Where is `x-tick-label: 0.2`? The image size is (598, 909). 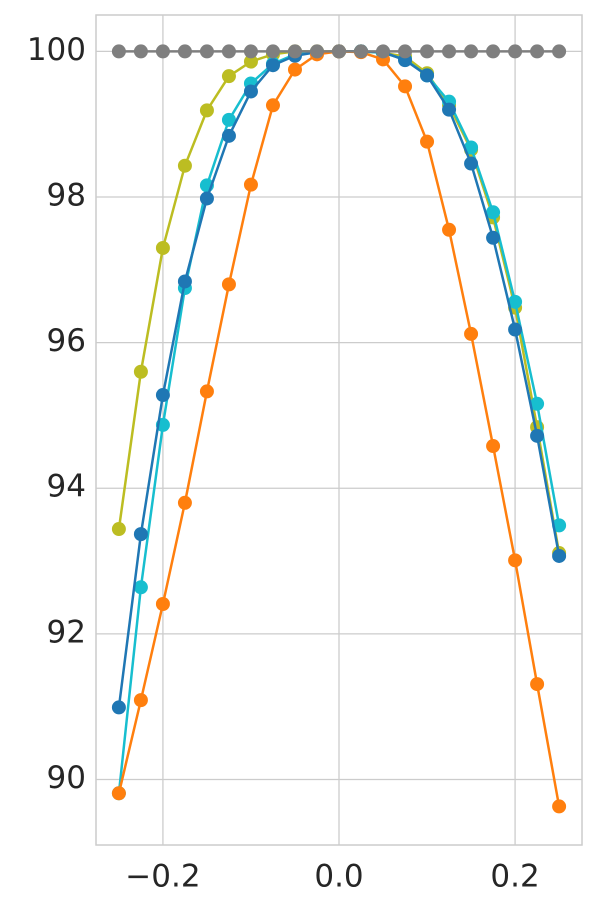
x-tick-label: 0.2 is located at coordinates (514, 877).